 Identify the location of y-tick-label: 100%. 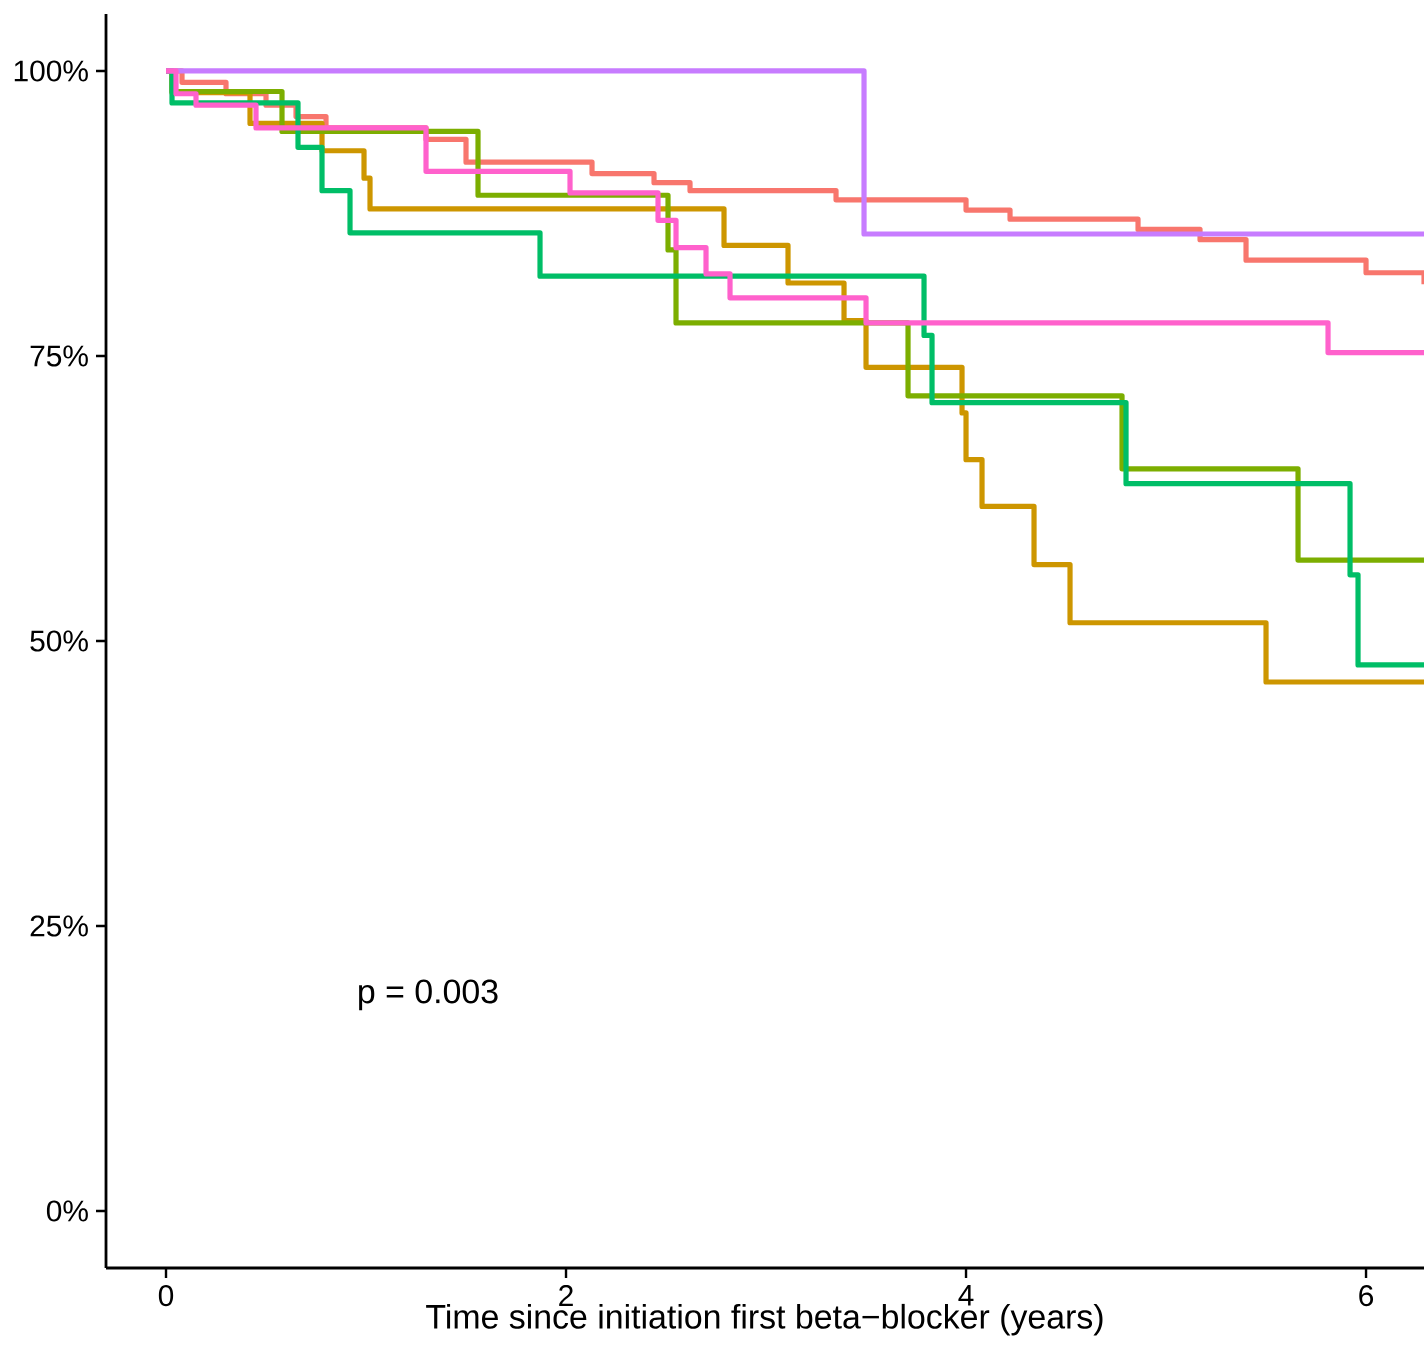
(51, 71).